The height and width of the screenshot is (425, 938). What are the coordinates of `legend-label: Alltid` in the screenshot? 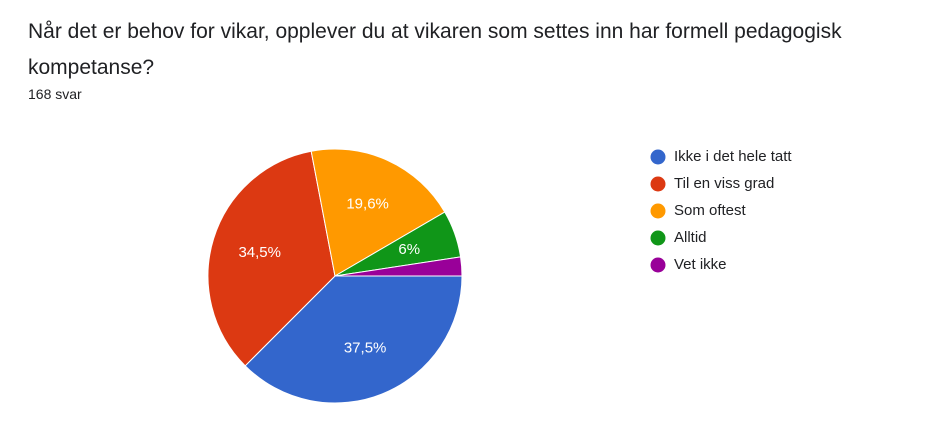 It's located at (690, 237).